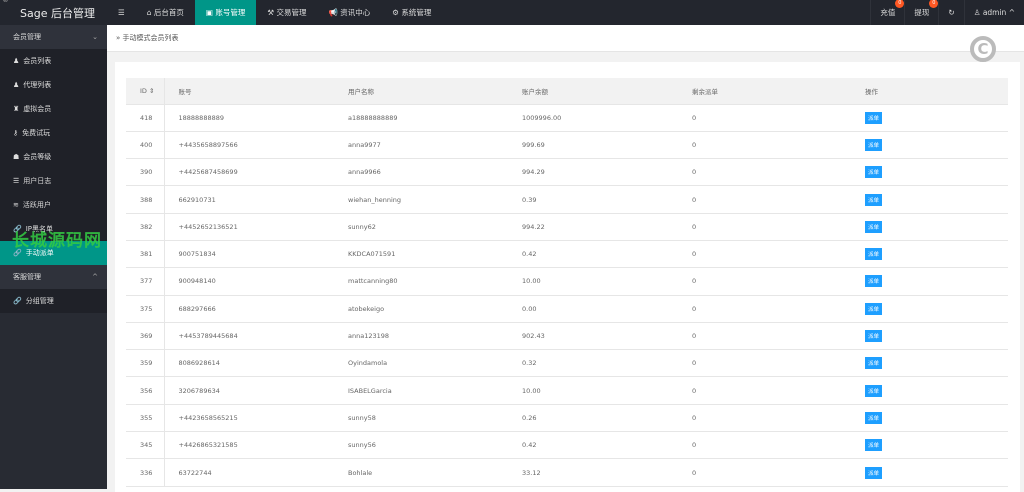 Image resolution: width=1024 pixels, height=492 pixels. I want to click on recharge-button: 充值 0, so click(887, 12).